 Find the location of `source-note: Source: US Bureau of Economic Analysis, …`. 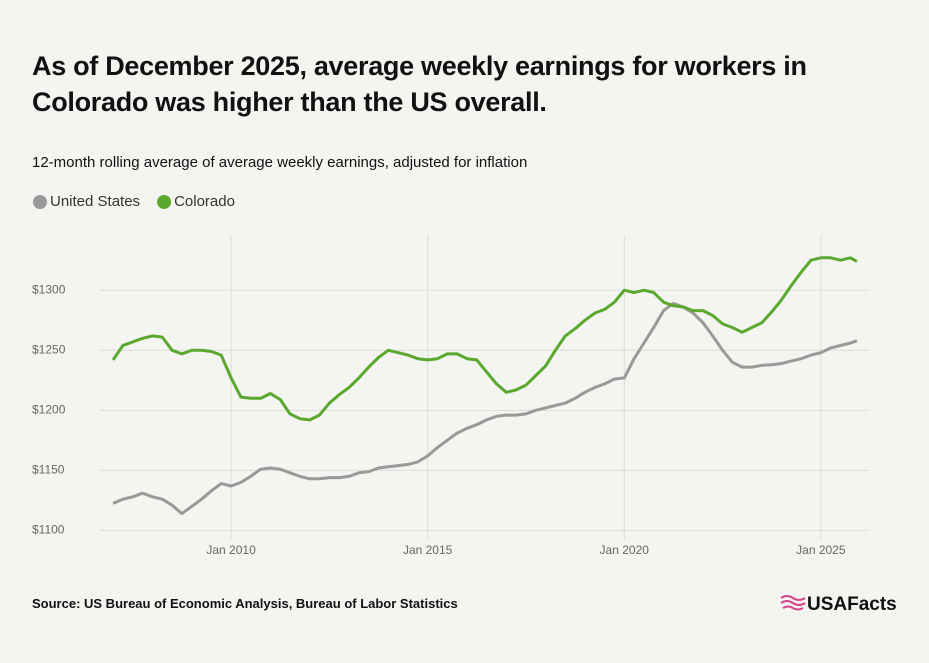

source-note: Source: US Bureau of Economic Analysis, … is located at coordinates (245, 603).